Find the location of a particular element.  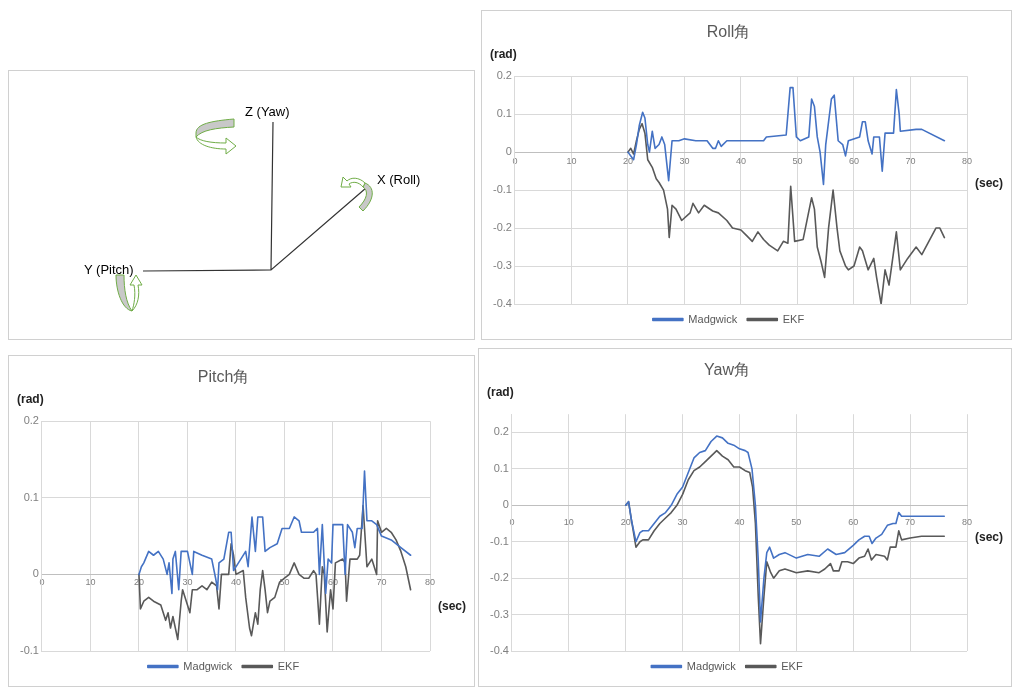

text: Y (Pitch) is located at coordinates (109, 270).